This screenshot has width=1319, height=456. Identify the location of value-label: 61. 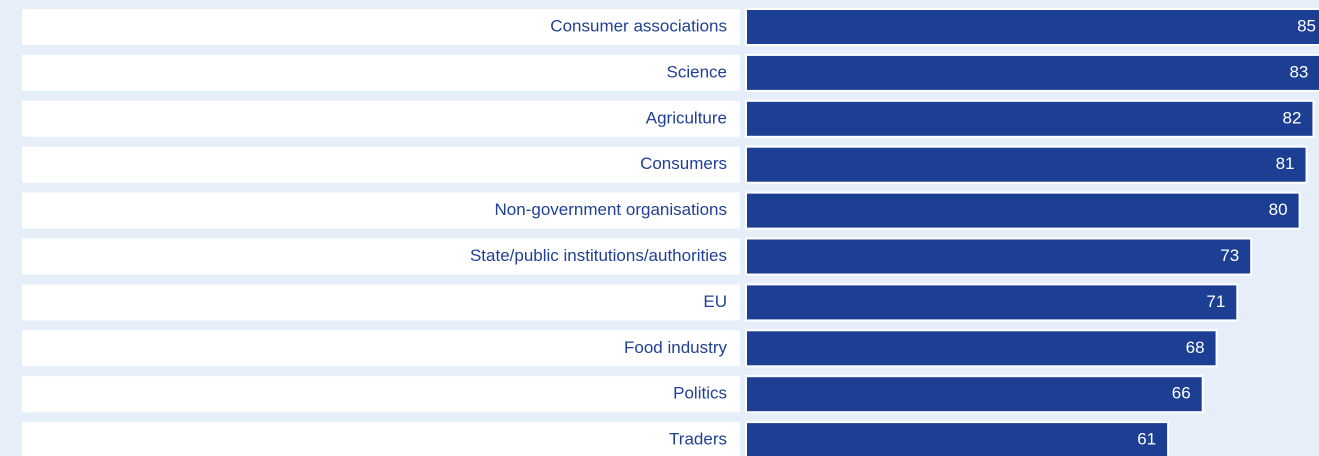
(1146, 439).